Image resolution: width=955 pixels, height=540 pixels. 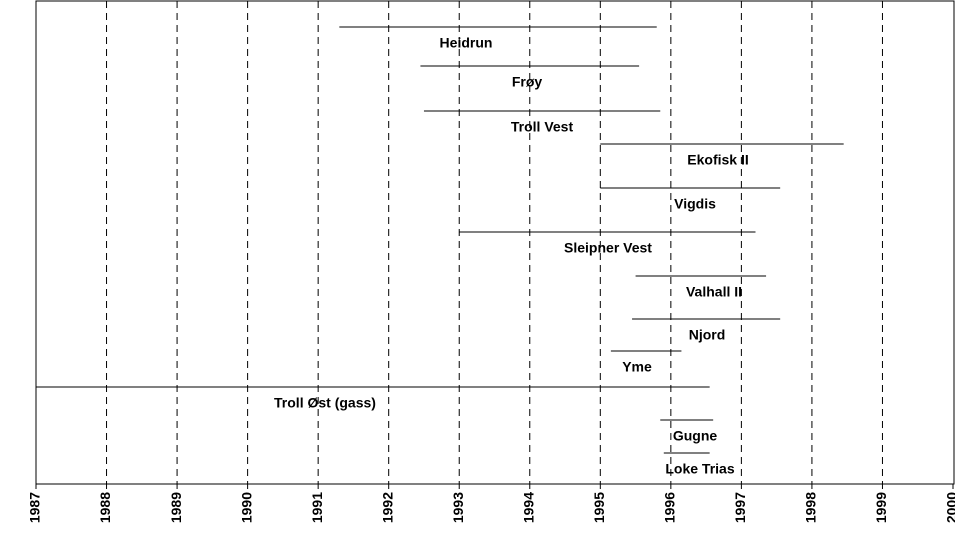 I want to click on field-label: Loke Trias, so click(x=699, y=469).